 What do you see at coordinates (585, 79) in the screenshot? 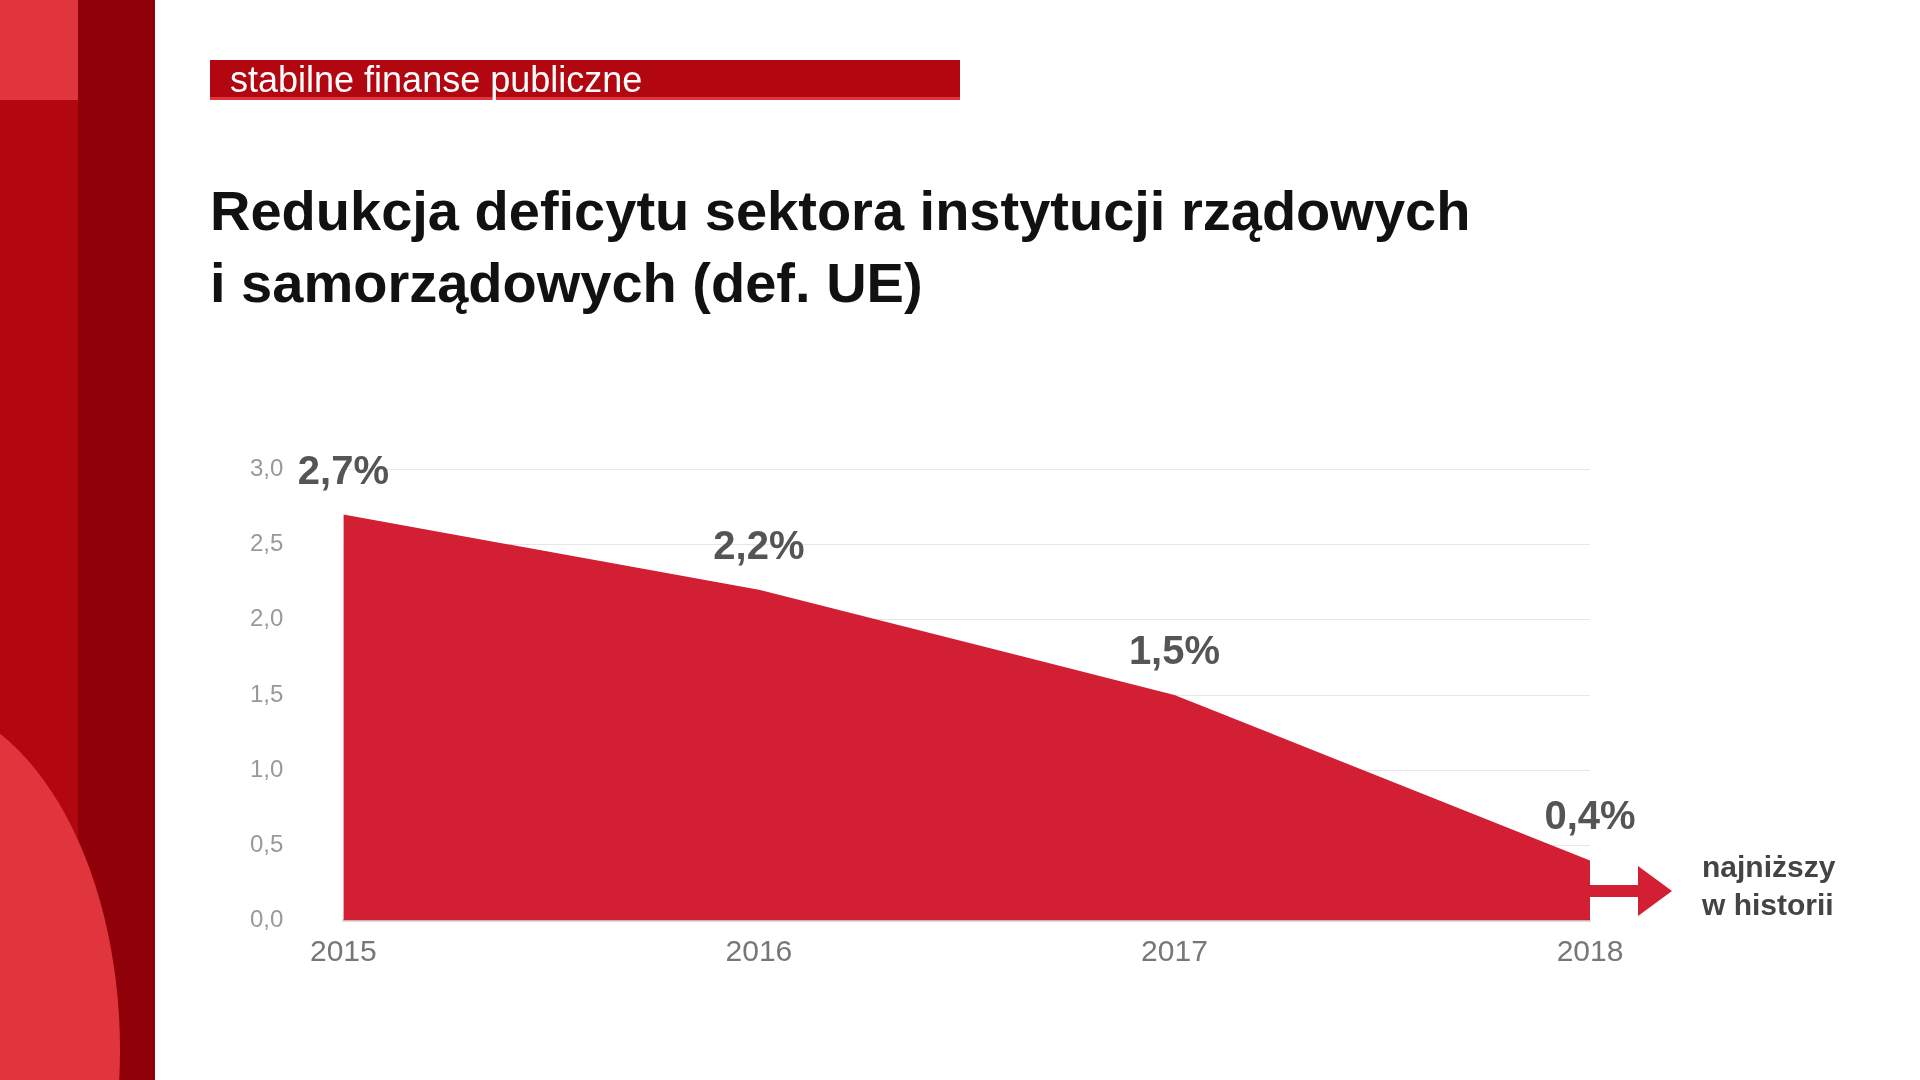
I see `chart-subtitle: stabilne finanse publiczne` at bounding box center [585, 79].